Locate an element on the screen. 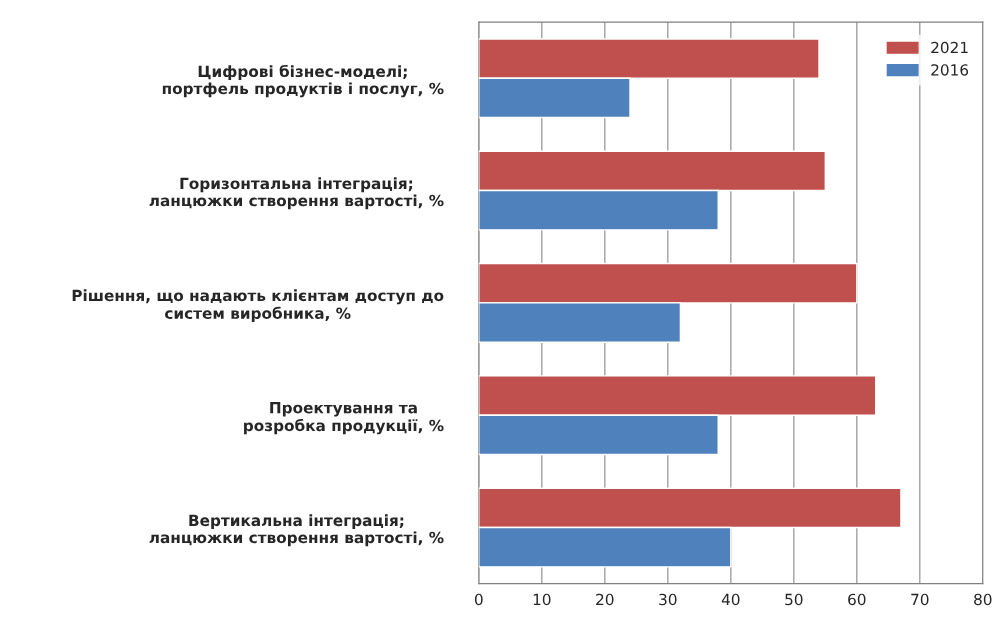 Image resolution: width=1008 pixels, height=631 pixels. y-tick-label: Проектування та розробка продукції, % is located at coordinates (344, 418).